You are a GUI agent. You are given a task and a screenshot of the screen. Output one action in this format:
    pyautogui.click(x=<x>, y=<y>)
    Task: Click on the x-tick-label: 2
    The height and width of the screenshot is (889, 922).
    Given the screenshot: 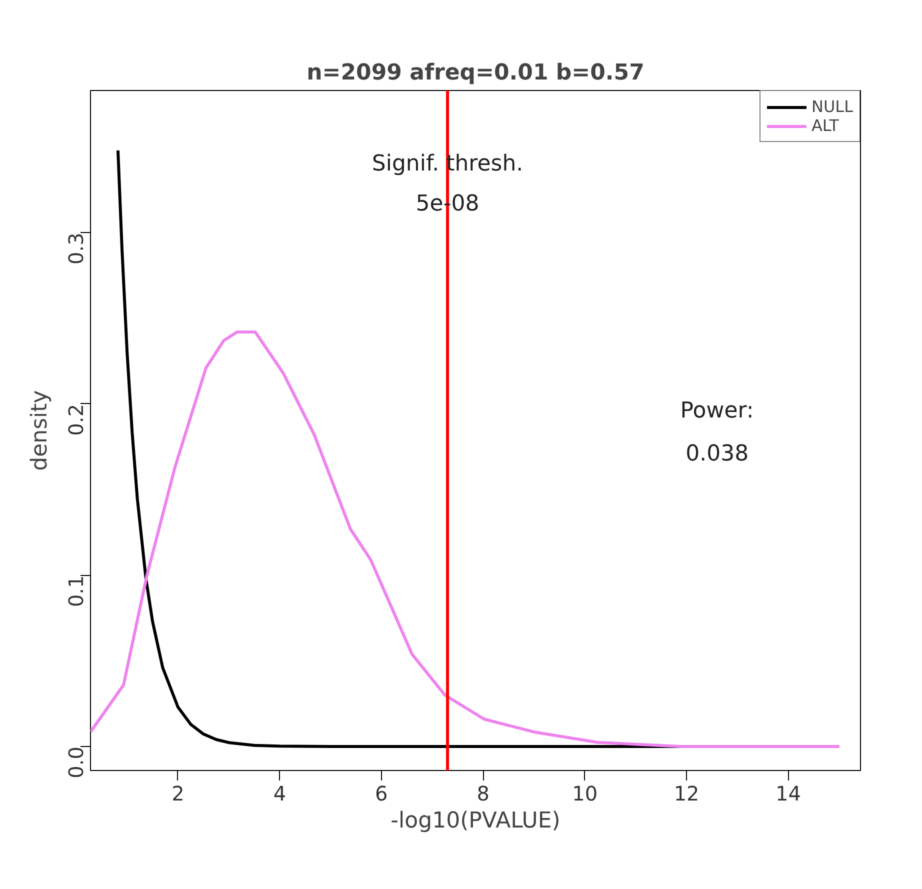 What is the action you would take?
    pyautogui.click(x=178, y=794)
    